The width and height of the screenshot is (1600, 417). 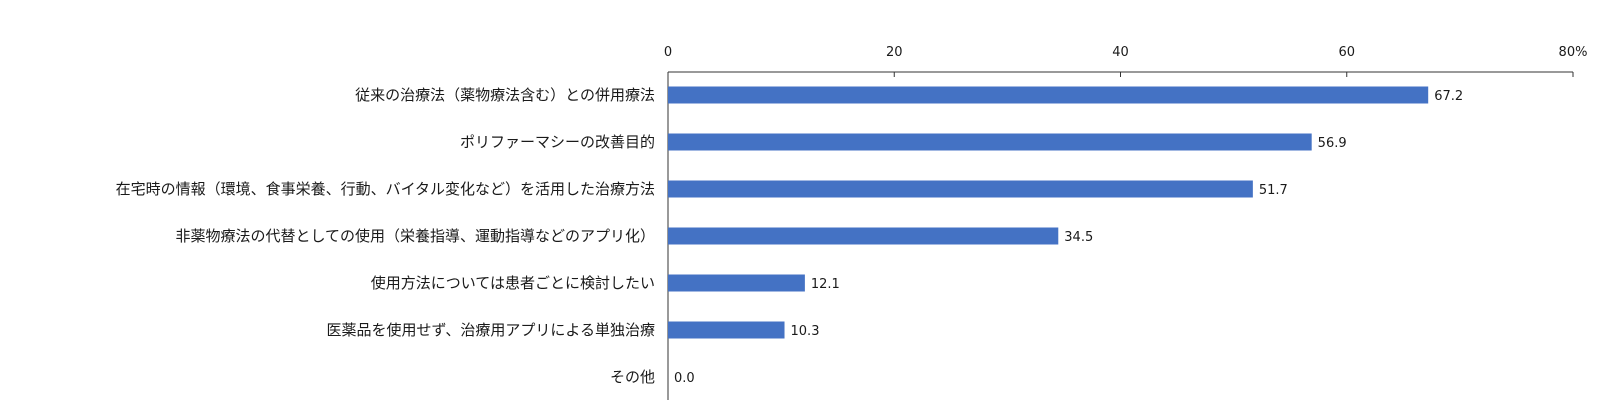 What do you see at coordinates (1346, 52) in the screenshot?
I see `x-tick-label-3: 60` at bounding box center [1346, 52].